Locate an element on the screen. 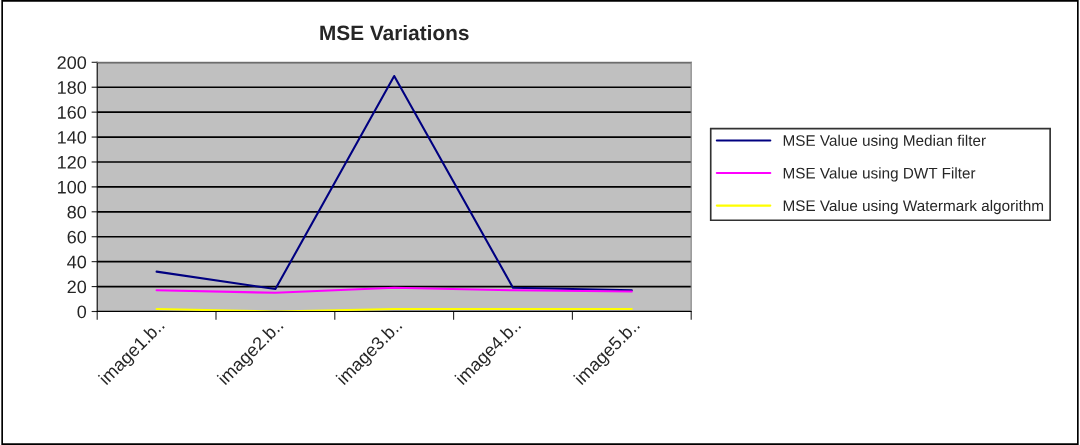 This screenshot has height=445, width=1080. y-tick-label: 60 is located at coordinates (77, 237).